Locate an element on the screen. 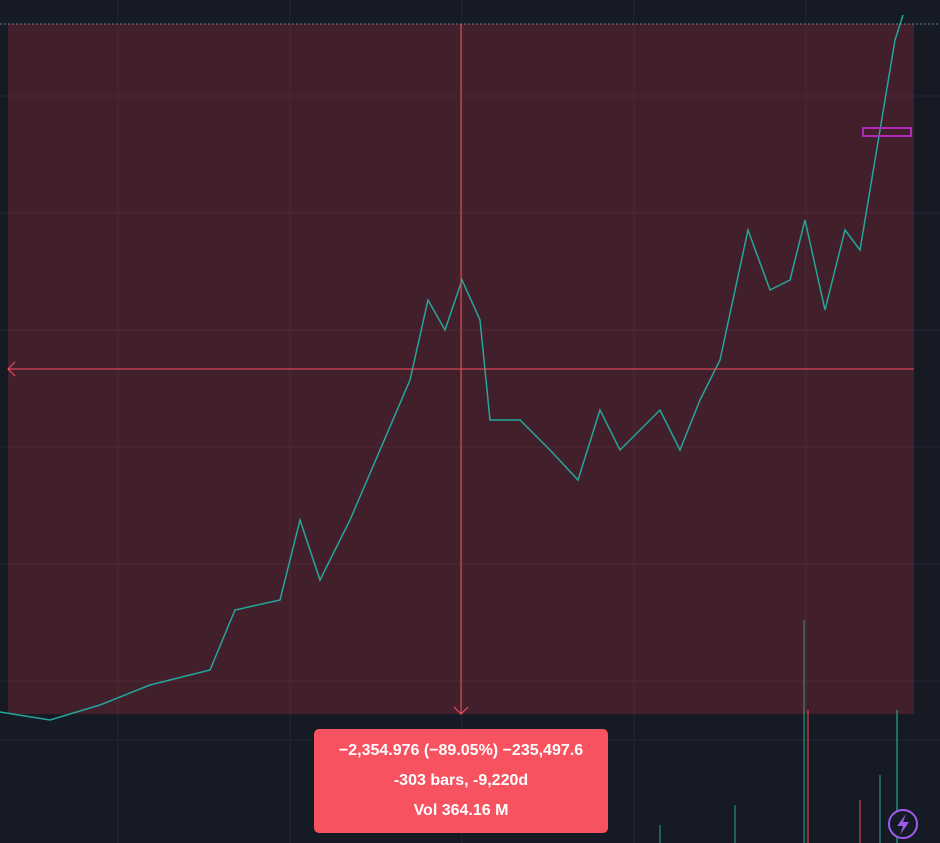  measure-tooltip is located at coordinates (461, 781).